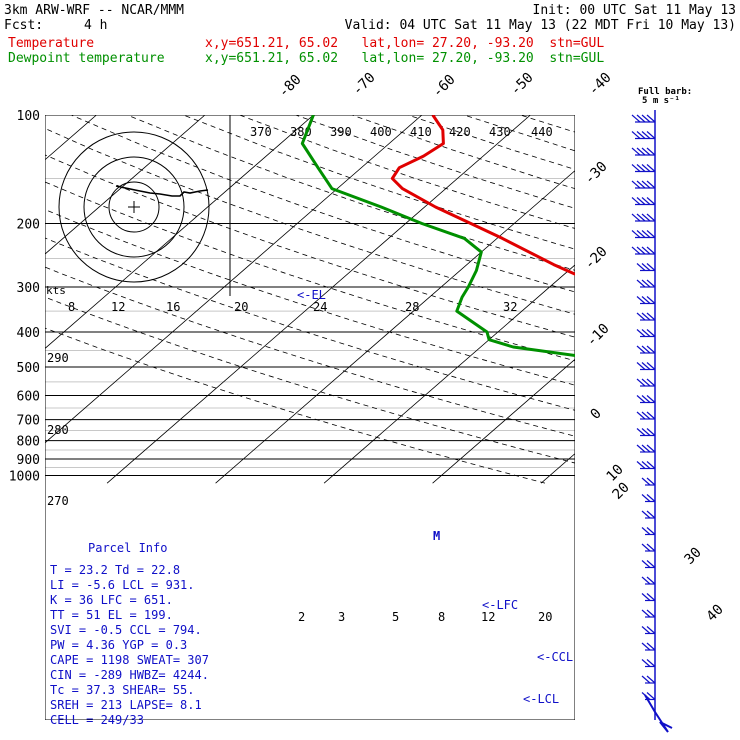 Image resolution: width=740 pixels, height=740 pixels. I want to click on parcel-info-row: Tc = 37.3 SHEAR= 55., so click(122, 690).